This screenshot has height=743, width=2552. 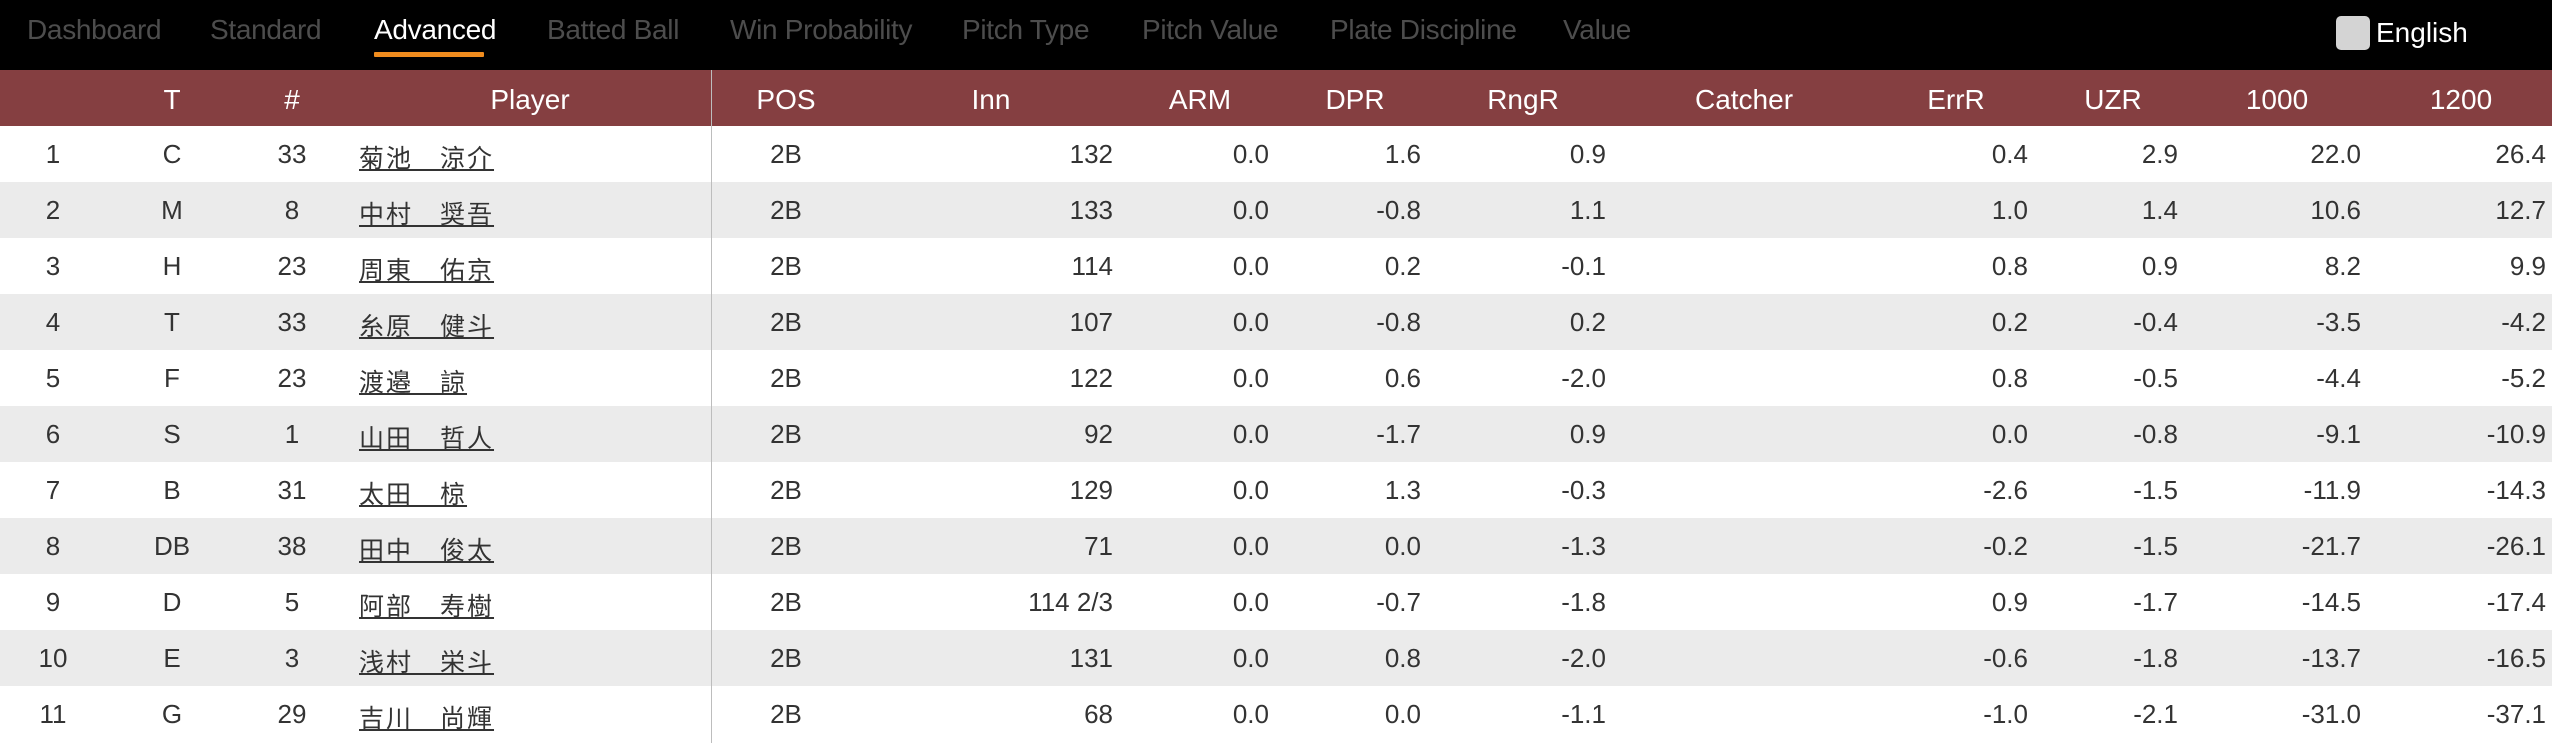 I want to click on cell-inn: 132, so click(x=1091, y=154).